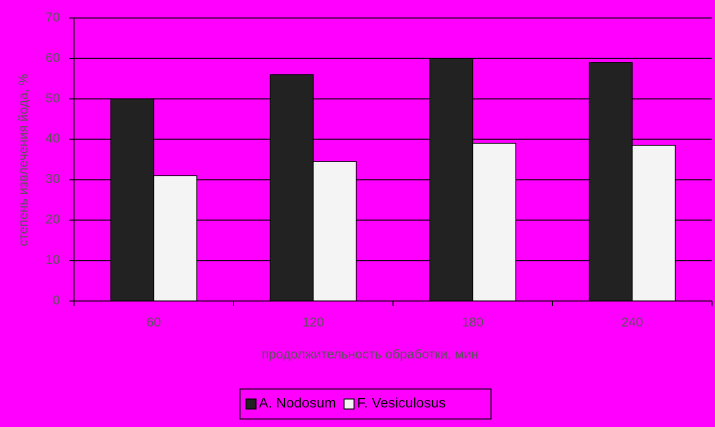 The width and height of the screenshot is (715, 427). I want to click on x-tick-label: 120, so click(313, 321).